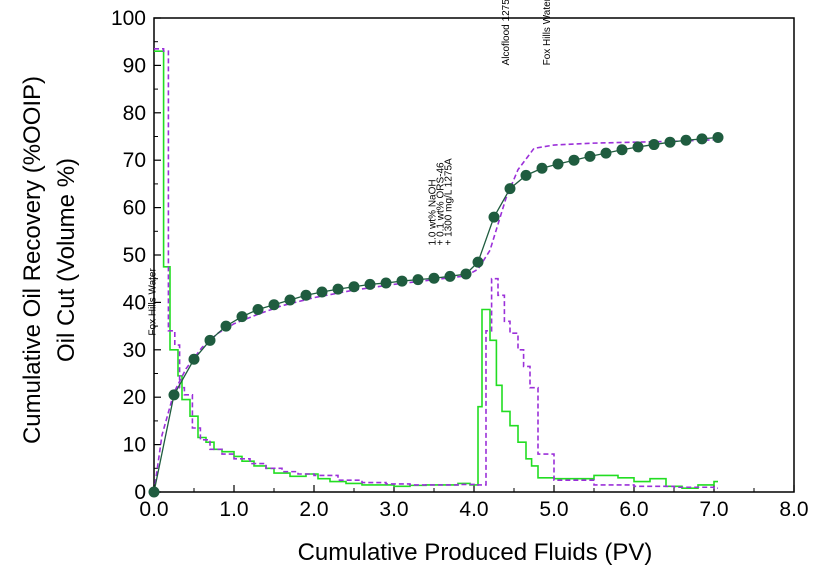  Describe the element at coordinates (134, 350) in the screenshot. I see `y-tick-label: 30` at that location.